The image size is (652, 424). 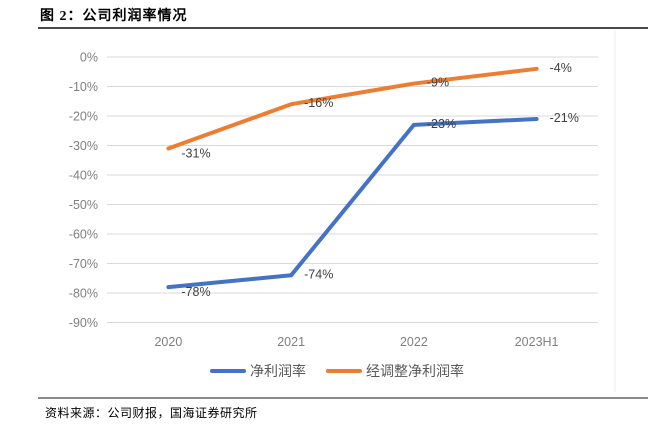 What do you see at coordinates (318, 274) in the screenshot?
I see `data-label-0: -74%` at bounding box center [318, 274].